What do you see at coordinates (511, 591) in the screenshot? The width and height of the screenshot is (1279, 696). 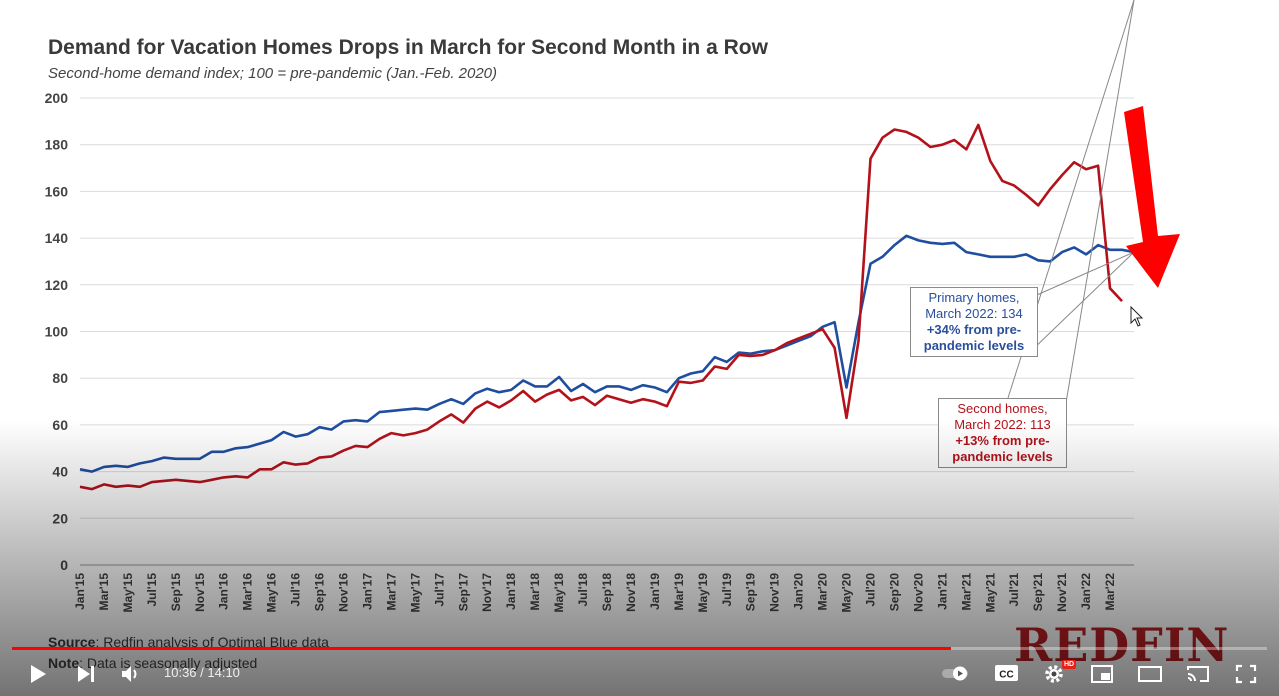 I see `x-tick-label: Jan'18` at bounding box center [511, 591].